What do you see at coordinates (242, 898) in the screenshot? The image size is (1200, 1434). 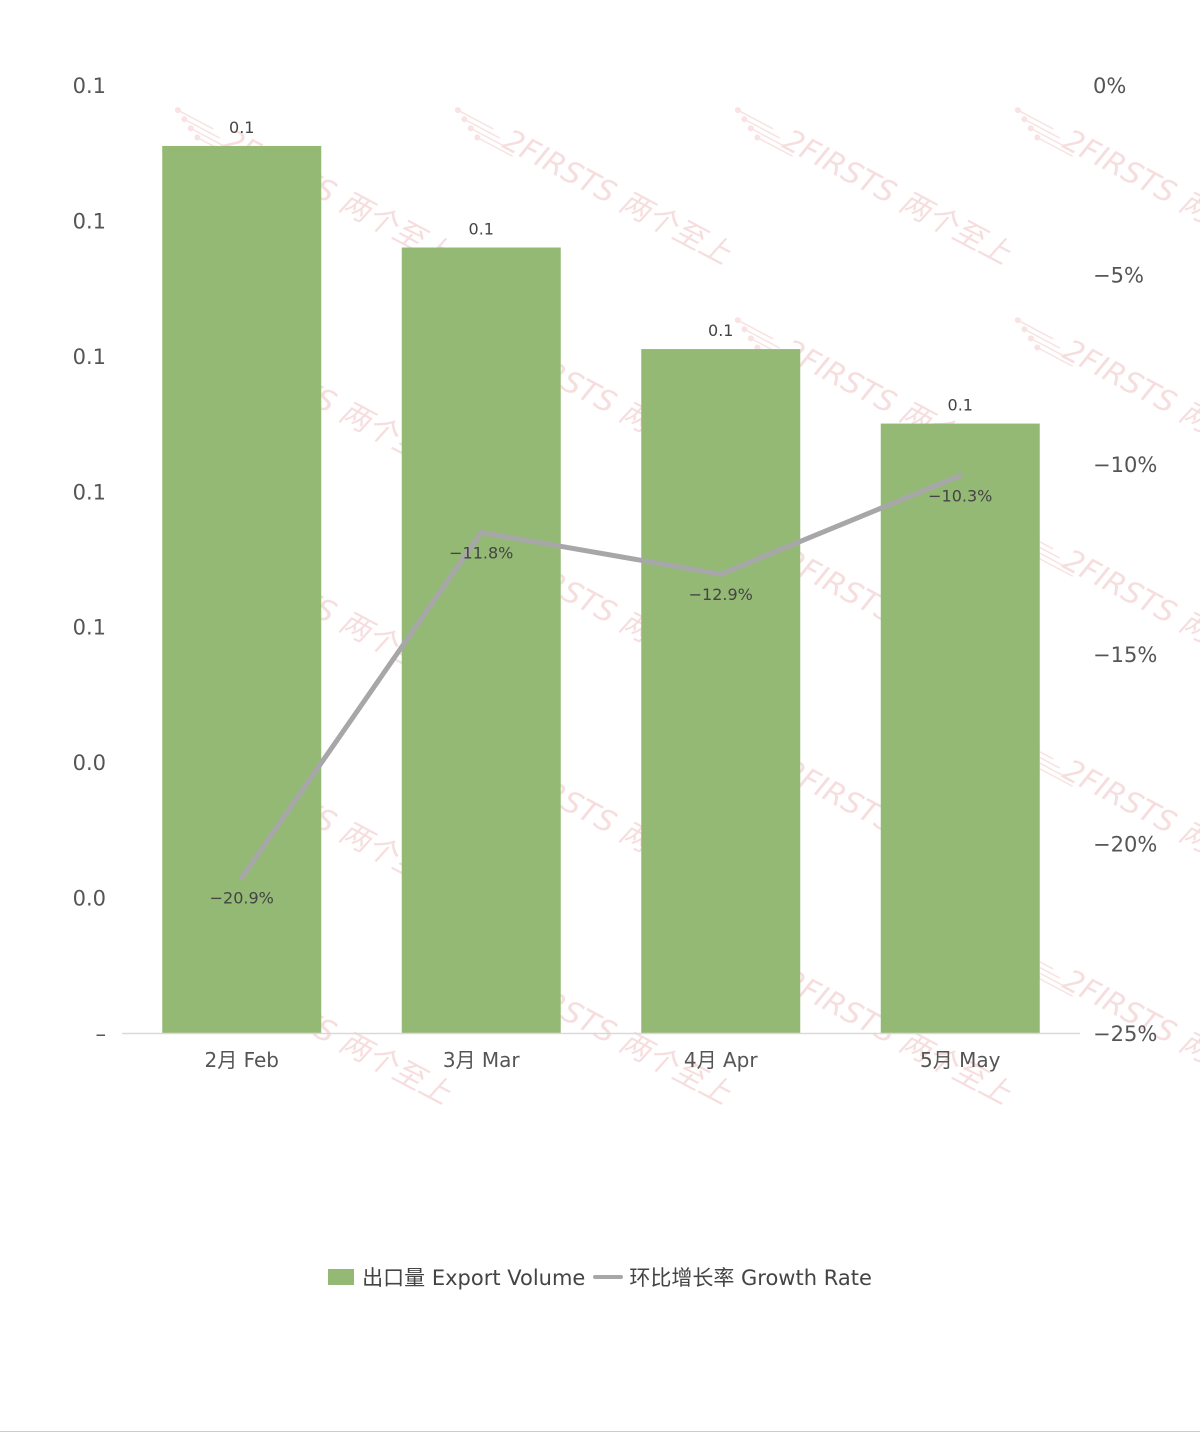 I see `growth-rate-label: −20.9%` at bounding box center [242, 898].